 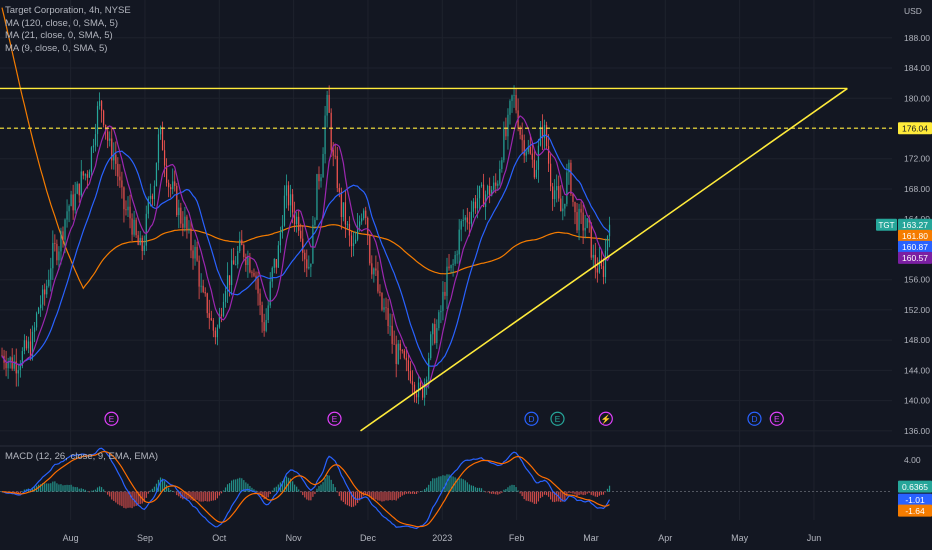 I want to click on marker-label-0: E, so click(x=112, y=419).